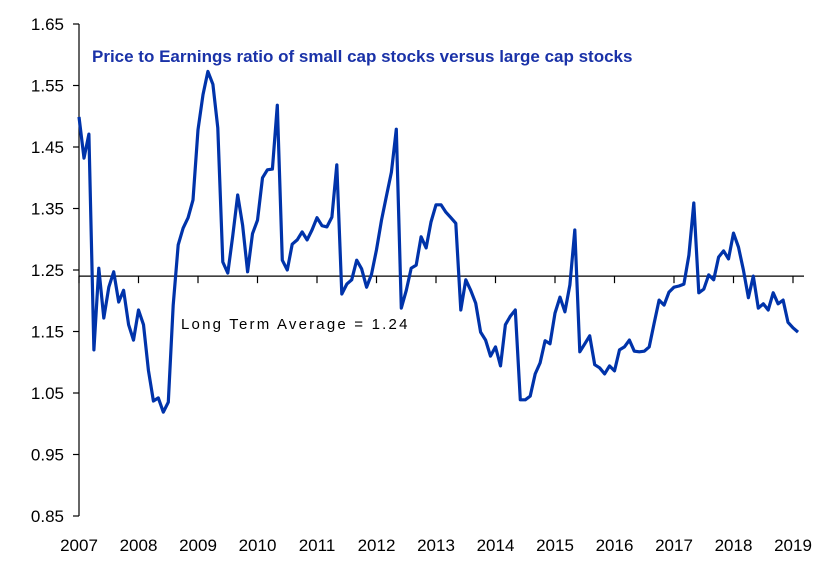 This screenshot has height=570, width=827. I want to click on y-tick-label: 1.35, so click(47, 209).